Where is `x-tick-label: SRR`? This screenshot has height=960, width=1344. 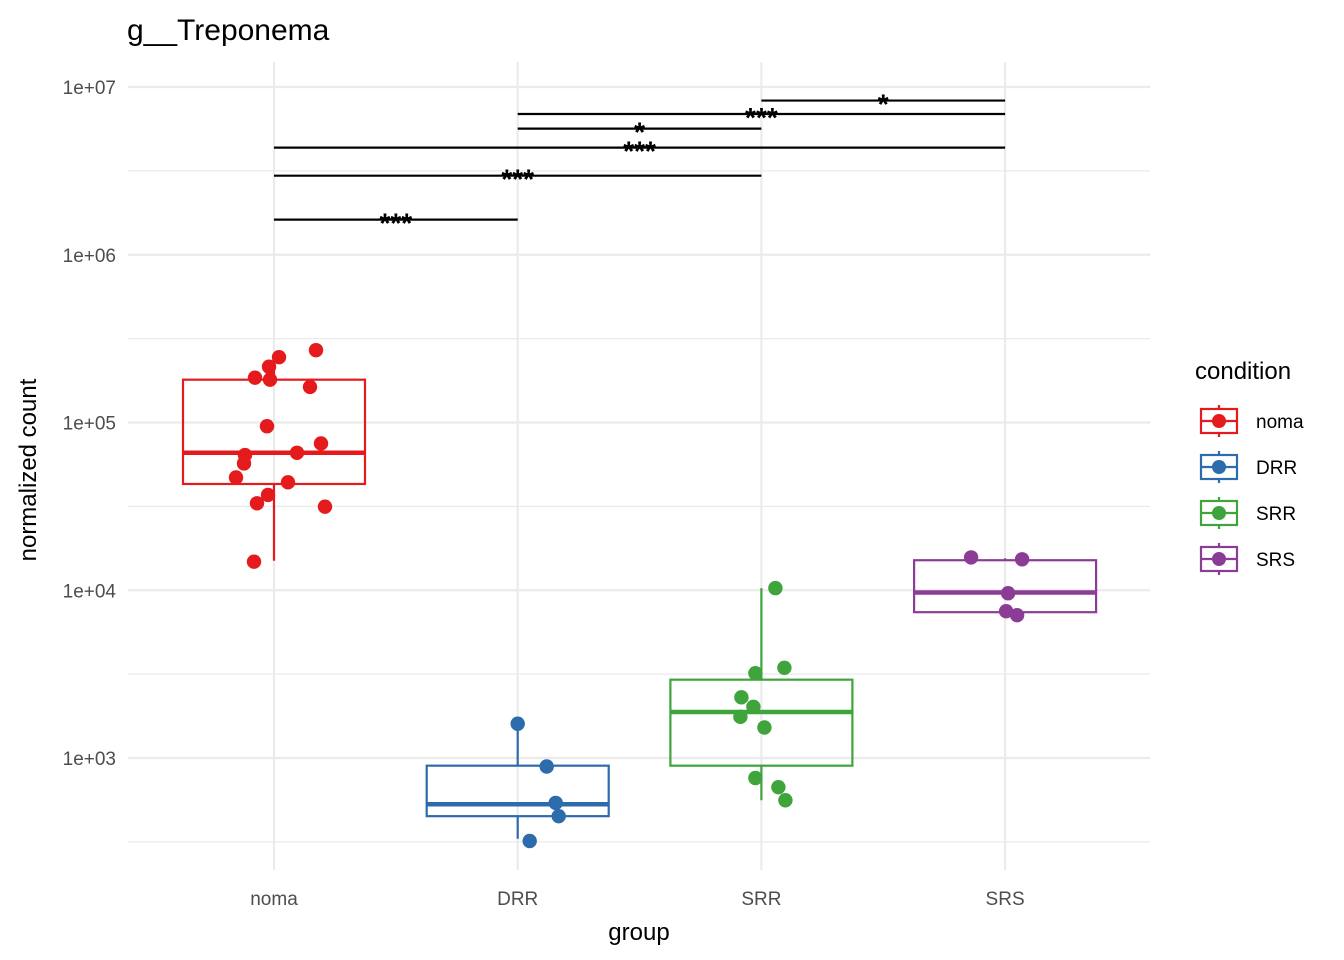 x-tick-label: SRR is located at coordinates (761, 899).